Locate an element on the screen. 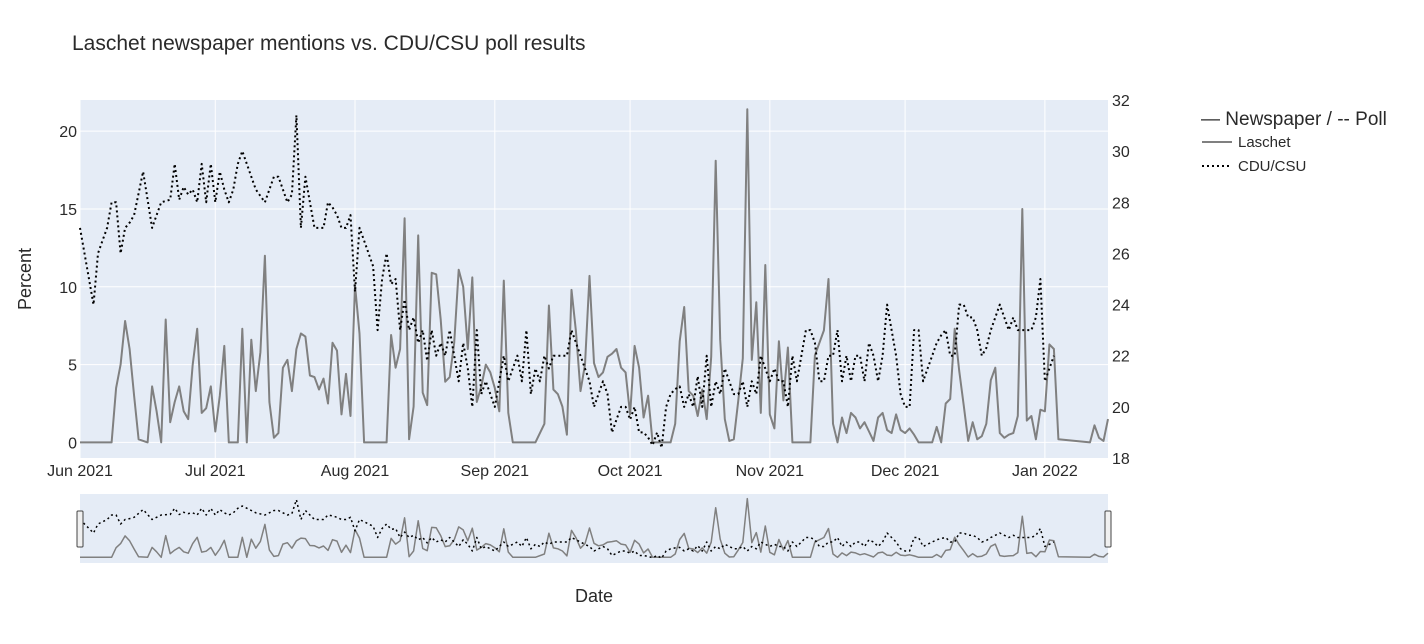 The width and height of the screenshot is (1424, 644). x-tick-label: Aug 2021 is located at coordinates (355, 471).